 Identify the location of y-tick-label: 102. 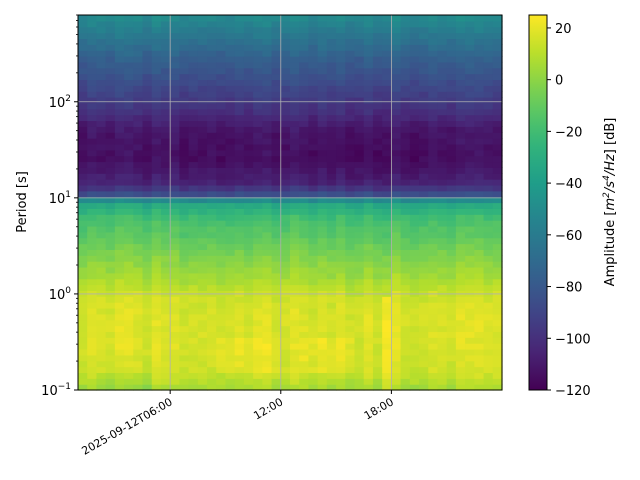
(60, 102).